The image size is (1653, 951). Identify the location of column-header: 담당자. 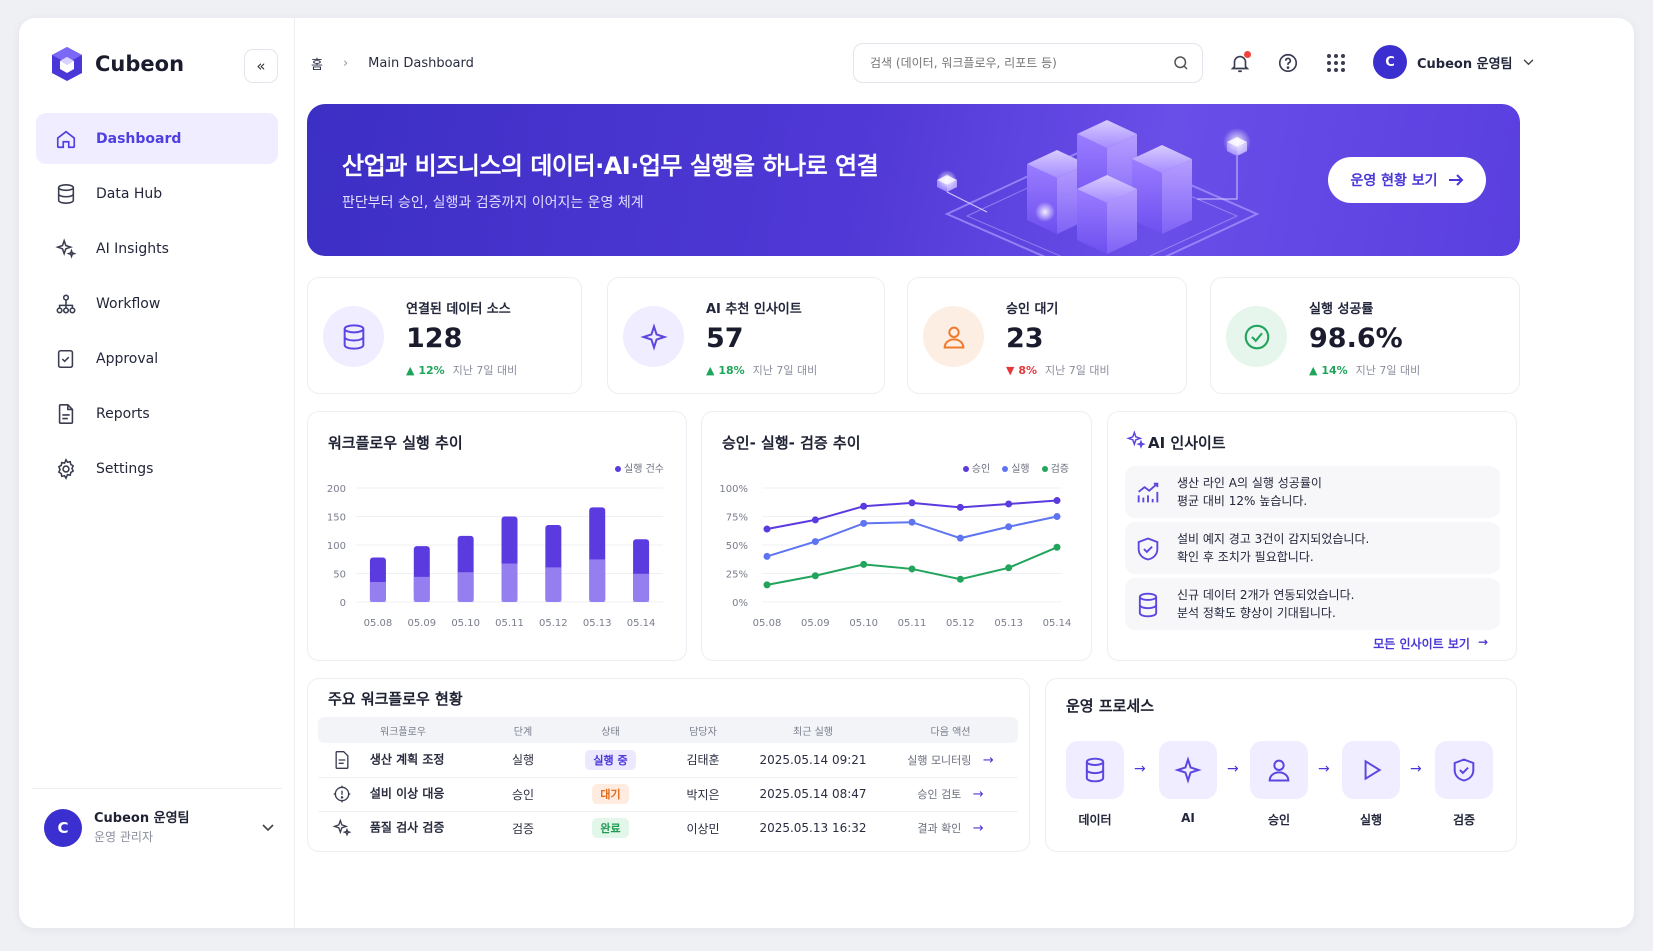
(703, 730).